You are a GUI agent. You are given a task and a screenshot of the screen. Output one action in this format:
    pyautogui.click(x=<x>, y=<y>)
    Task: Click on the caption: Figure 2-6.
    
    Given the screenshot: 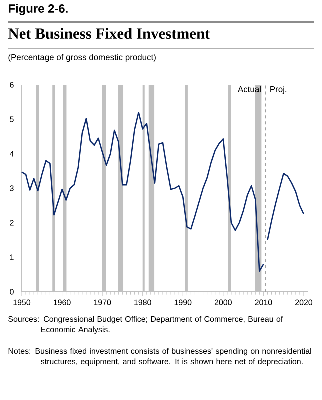 What is the action you would take?
    pyautogui.click(x=38, y=10)
    